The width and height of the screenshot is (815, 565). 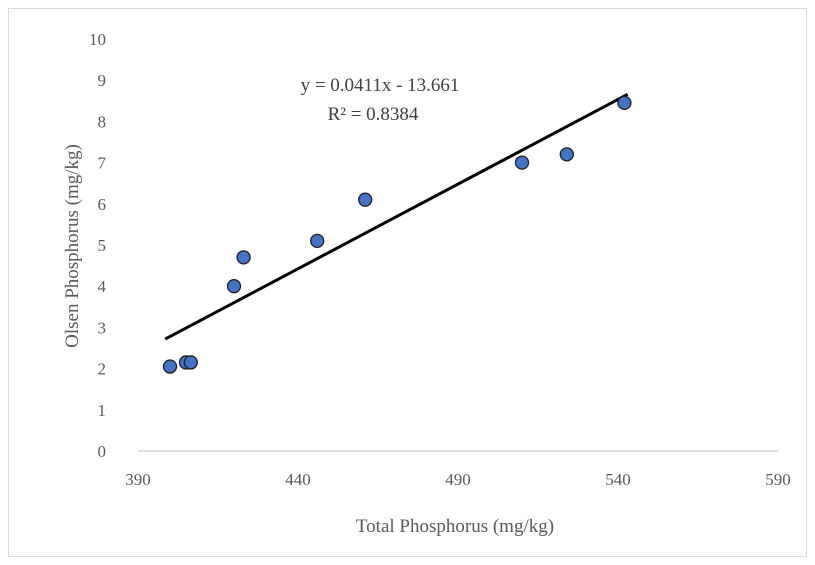 I want to click on x-tick-label: 440, so click(x=298, y=479).